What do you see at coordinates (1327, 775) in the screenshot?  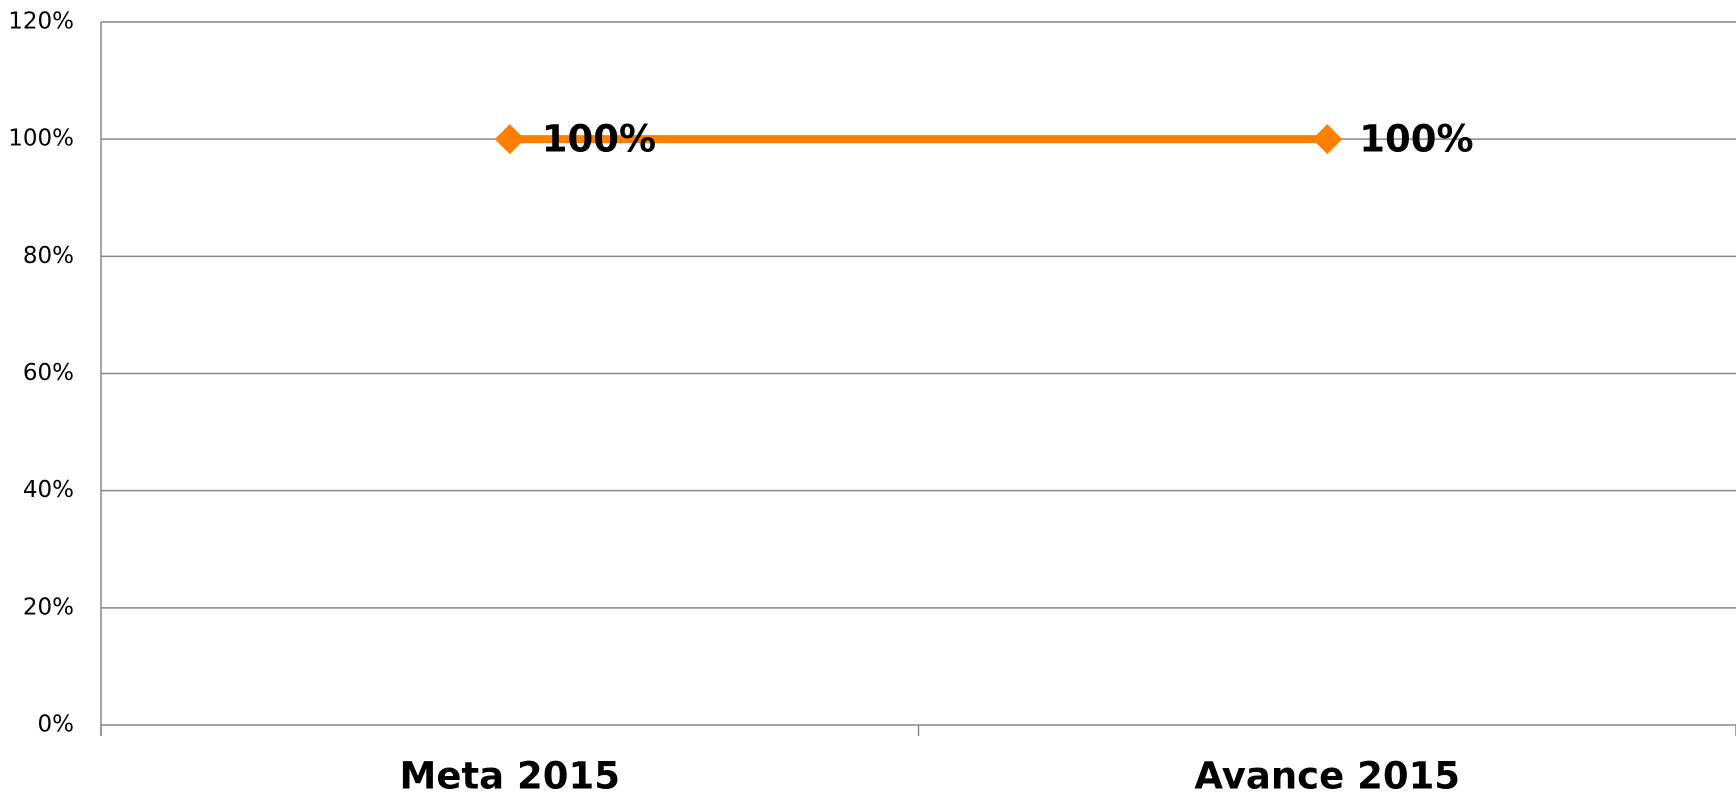 I see `x-tick-label: Avance 2015` at bounding box center [1327, 775].